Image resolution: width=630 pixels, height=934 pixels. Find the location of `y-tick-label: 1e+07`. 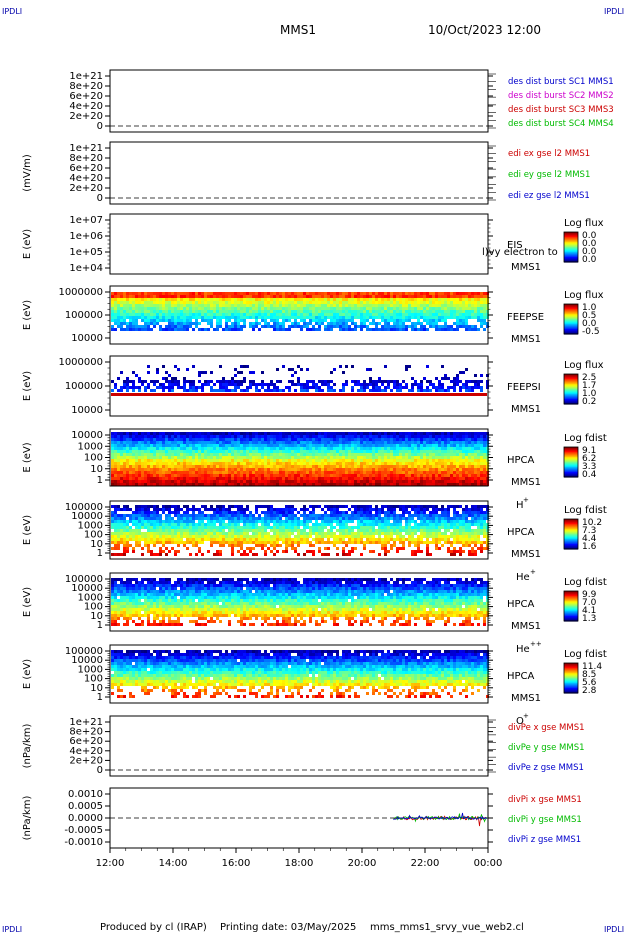

y-tick-label: 1e+07 is located at coordinates (86, 220).